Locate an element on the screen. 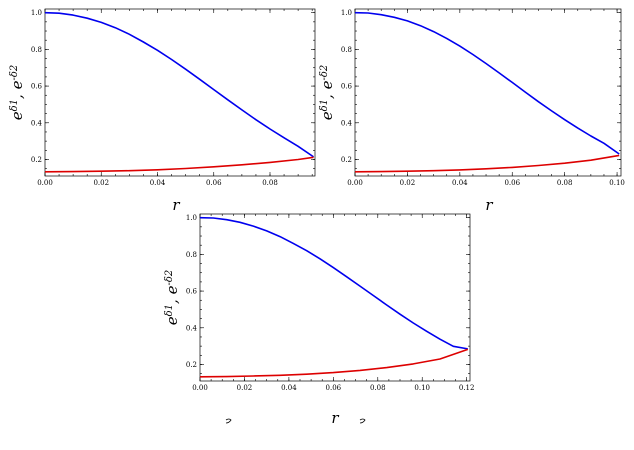 The image size is (634, 450). x-tick-label: 0.12 is located at coordinates (467, 388).